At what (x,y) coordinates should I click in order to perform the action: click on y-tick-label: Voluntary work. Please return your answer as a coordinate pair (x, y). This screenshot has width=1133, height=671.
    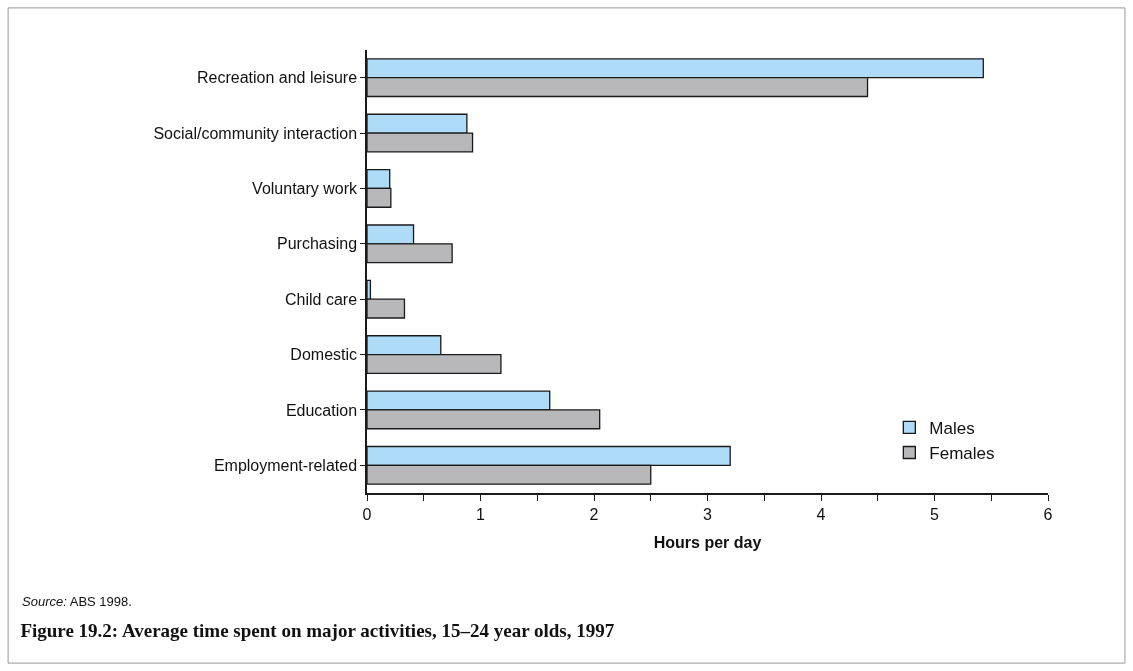
    Looking at the image, I should click on (305, 189).